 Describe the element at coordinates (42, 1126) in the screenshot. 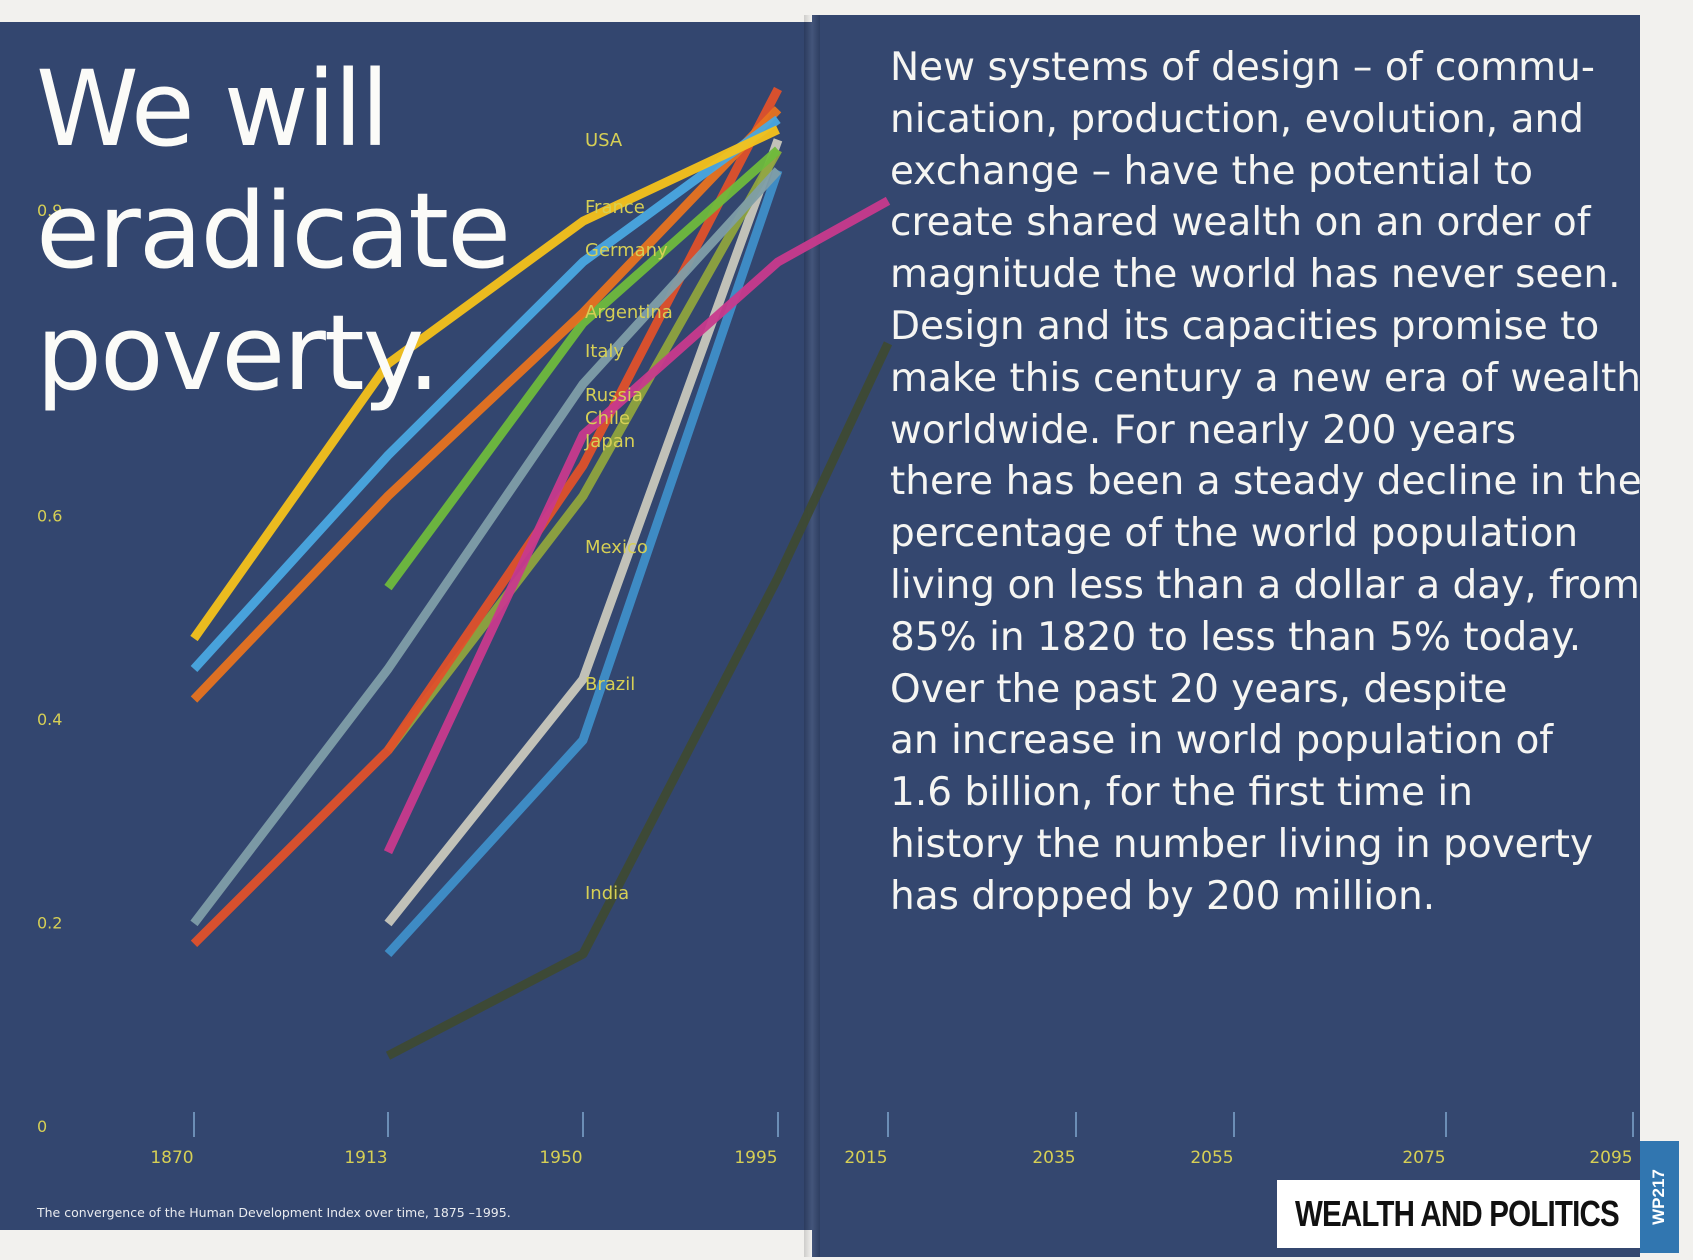

I see `y-tick-label: 0` at that location.